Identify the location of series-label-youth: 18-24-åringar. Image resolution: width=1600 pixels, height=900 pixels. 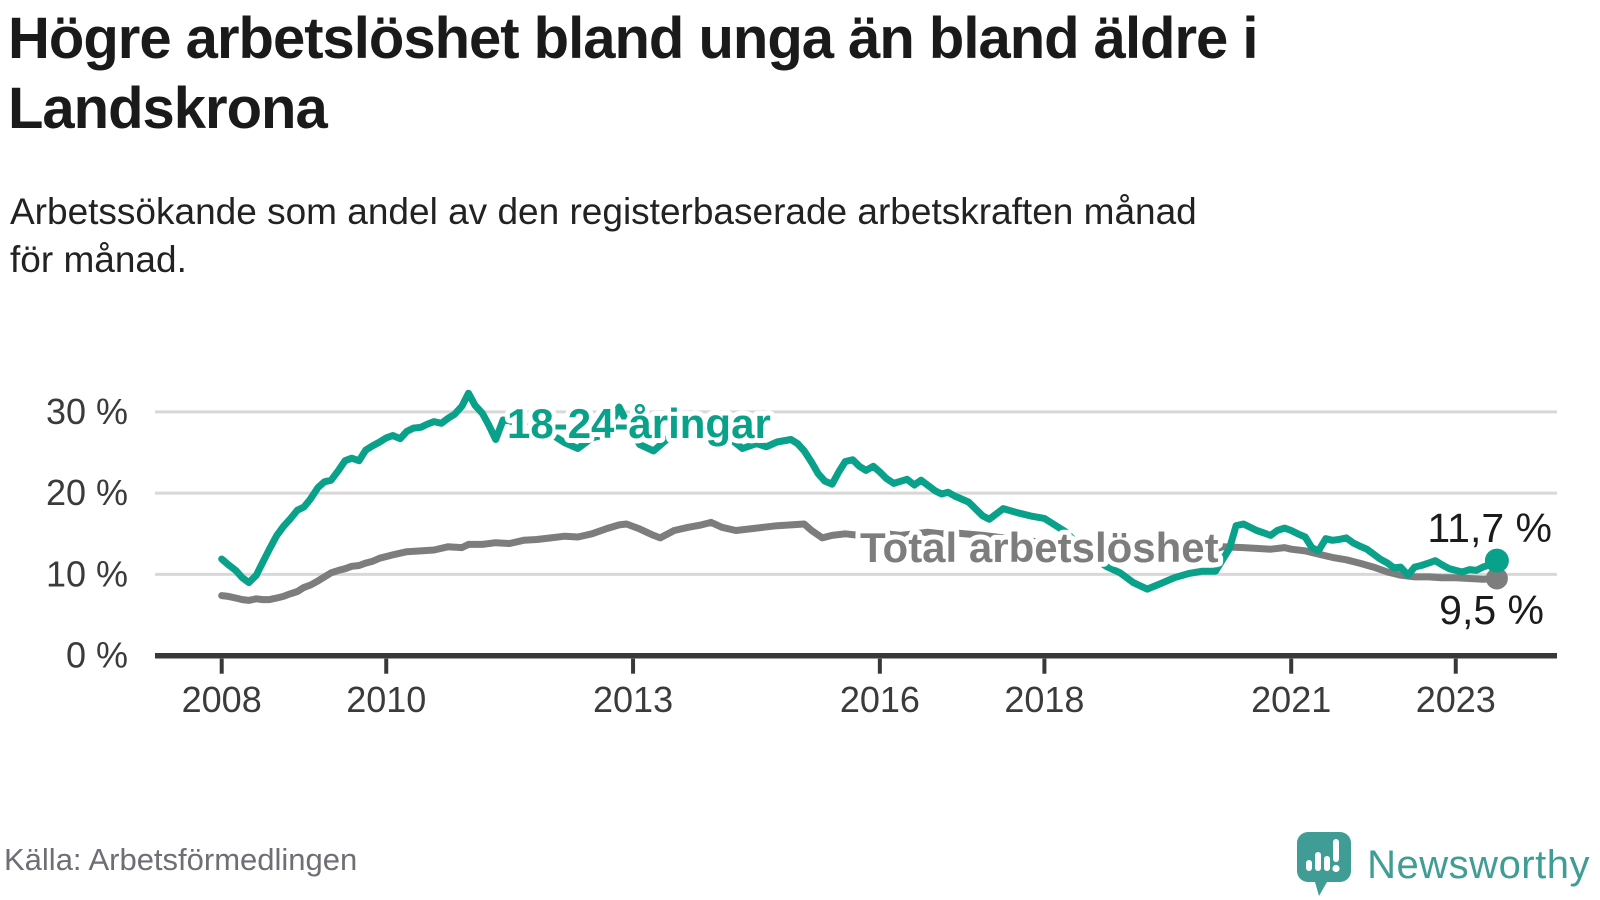
(639, 423).